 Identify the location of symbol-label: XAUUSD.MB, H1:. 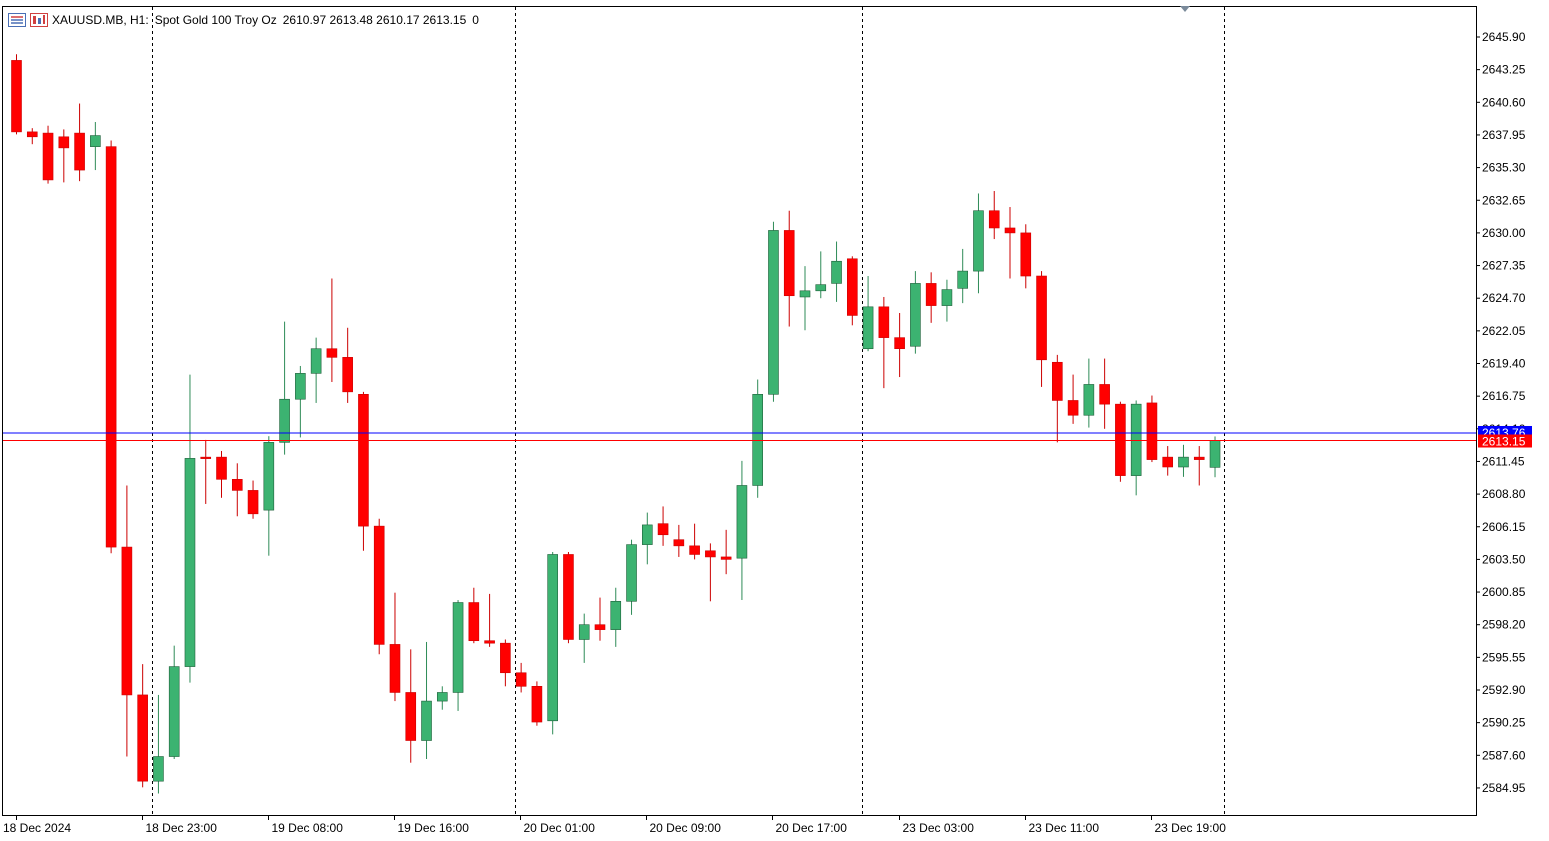
(100, 20).